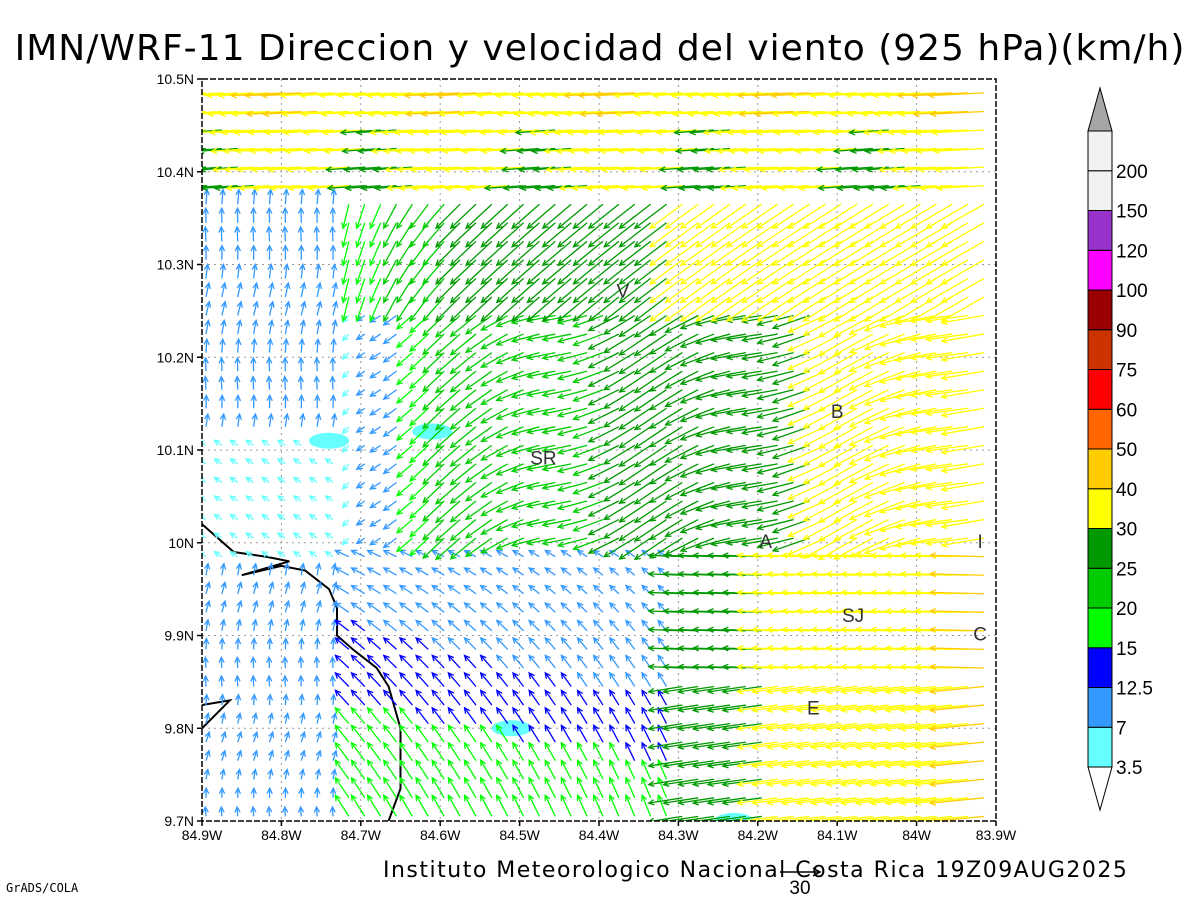 This screenshot has width=1200, height=900. What do you see at coordinates (440, 835) in the screenshot?
I see `x-tick-label: 84.6W` at bounding box center [440, 835].